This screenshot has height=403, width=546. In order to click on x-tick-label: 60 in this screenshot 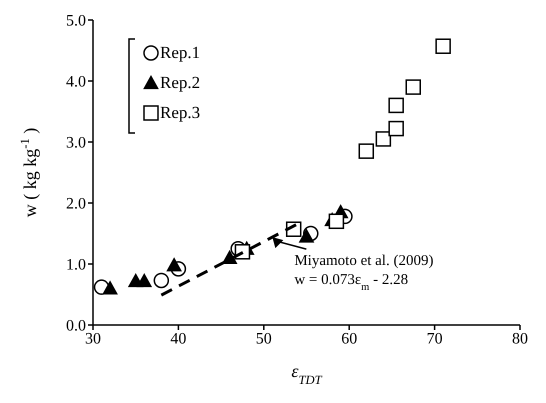, I will do `click(349, 339)`.